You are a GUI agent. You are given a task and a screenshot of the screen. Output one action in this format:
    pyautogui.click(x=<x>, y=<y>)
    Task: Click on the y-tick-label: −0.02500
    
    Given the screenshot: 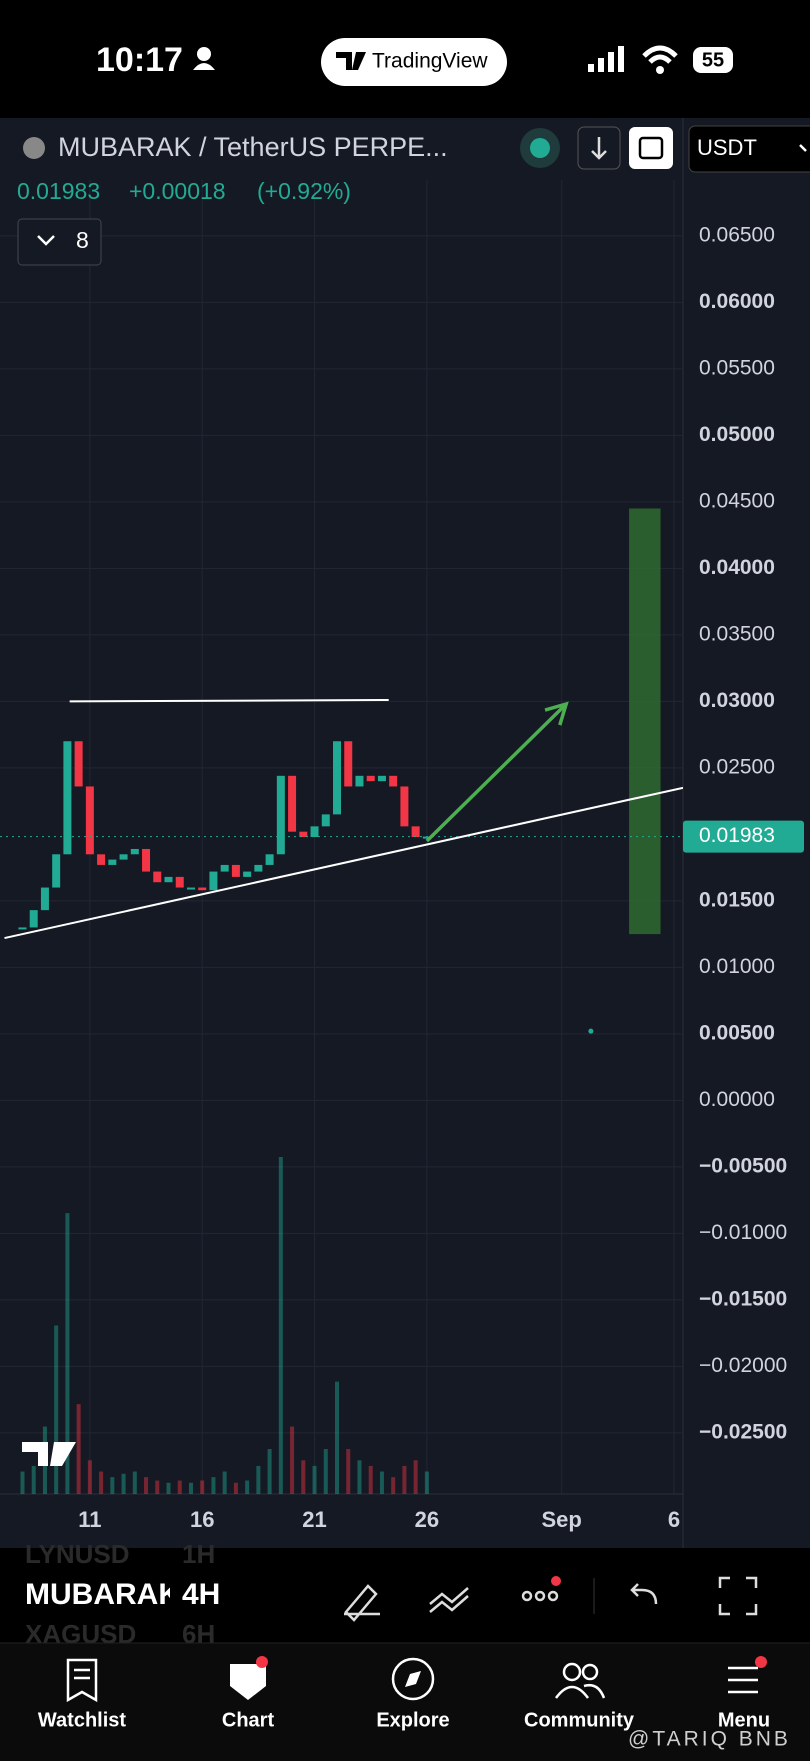 What is the action you would take?
    pyautogui.click(x=743, y=1431)
    